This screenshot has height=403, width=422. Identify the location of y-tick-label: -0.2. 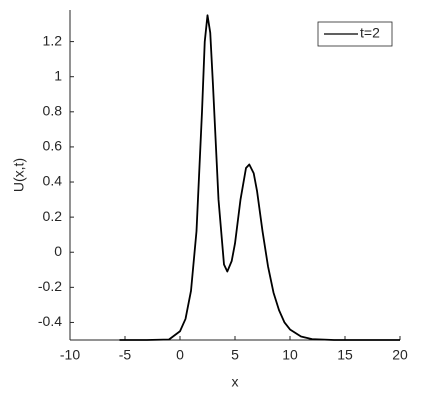
(50, 286).